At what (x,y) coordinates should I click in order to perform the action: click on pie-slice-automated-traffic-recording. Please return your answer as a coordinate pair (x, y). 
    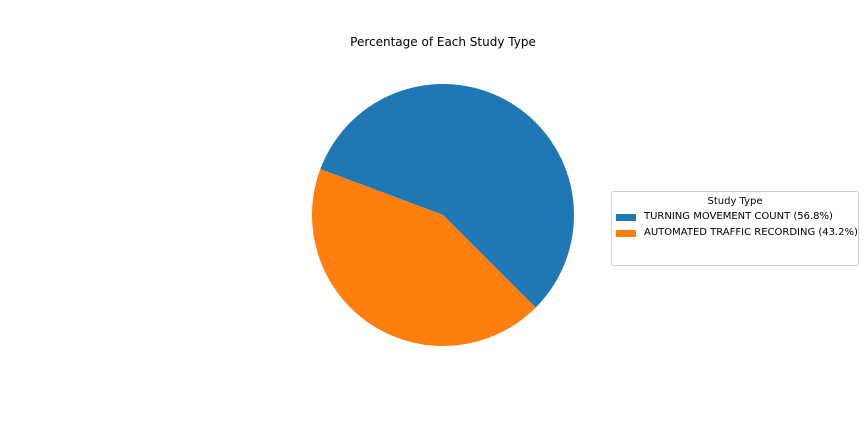
    Looking at the image, I should click on (423, 257).